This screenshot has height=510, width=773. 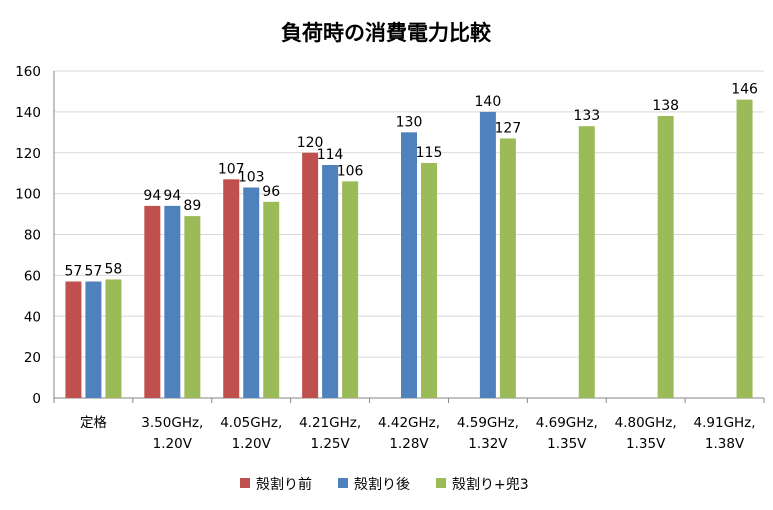 What do you see at coordinates (284, 484) in the screenshot?
I see `legend-label: 殻割り前` at bounding box center [284, 484].